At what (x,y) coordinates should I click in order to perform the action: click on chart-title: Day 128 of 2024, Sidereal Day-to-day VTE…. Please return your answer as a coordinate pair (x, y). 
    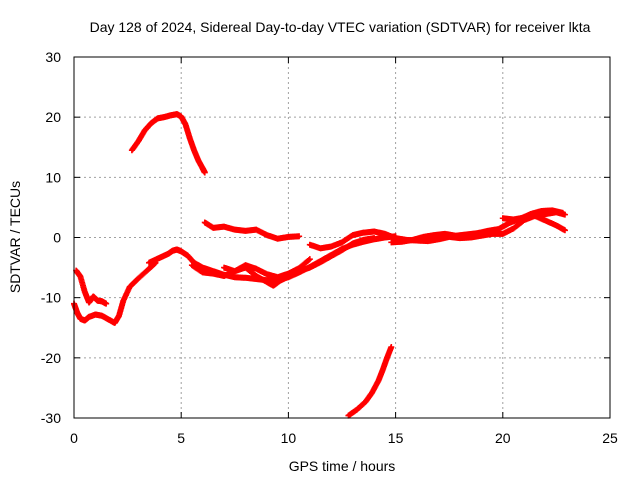
    Looking at the image, I should click on (340, 27).